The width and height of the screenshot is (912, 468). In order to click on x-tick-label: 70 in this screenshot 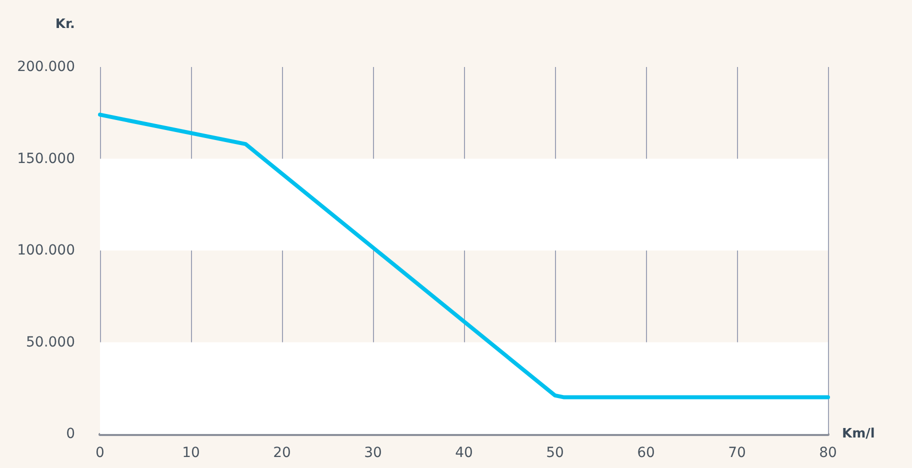, I will do `click(737, 453)`.